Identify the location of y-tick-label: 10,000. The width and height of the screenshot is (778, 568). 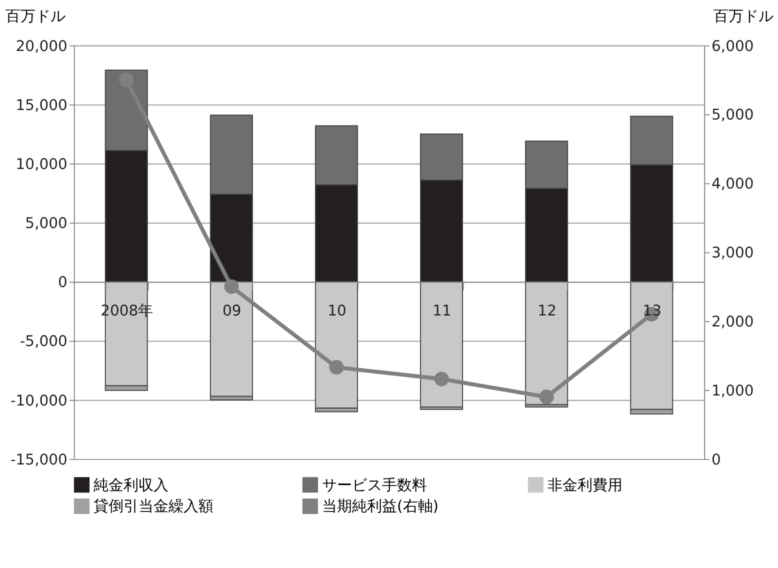
(42, 164).